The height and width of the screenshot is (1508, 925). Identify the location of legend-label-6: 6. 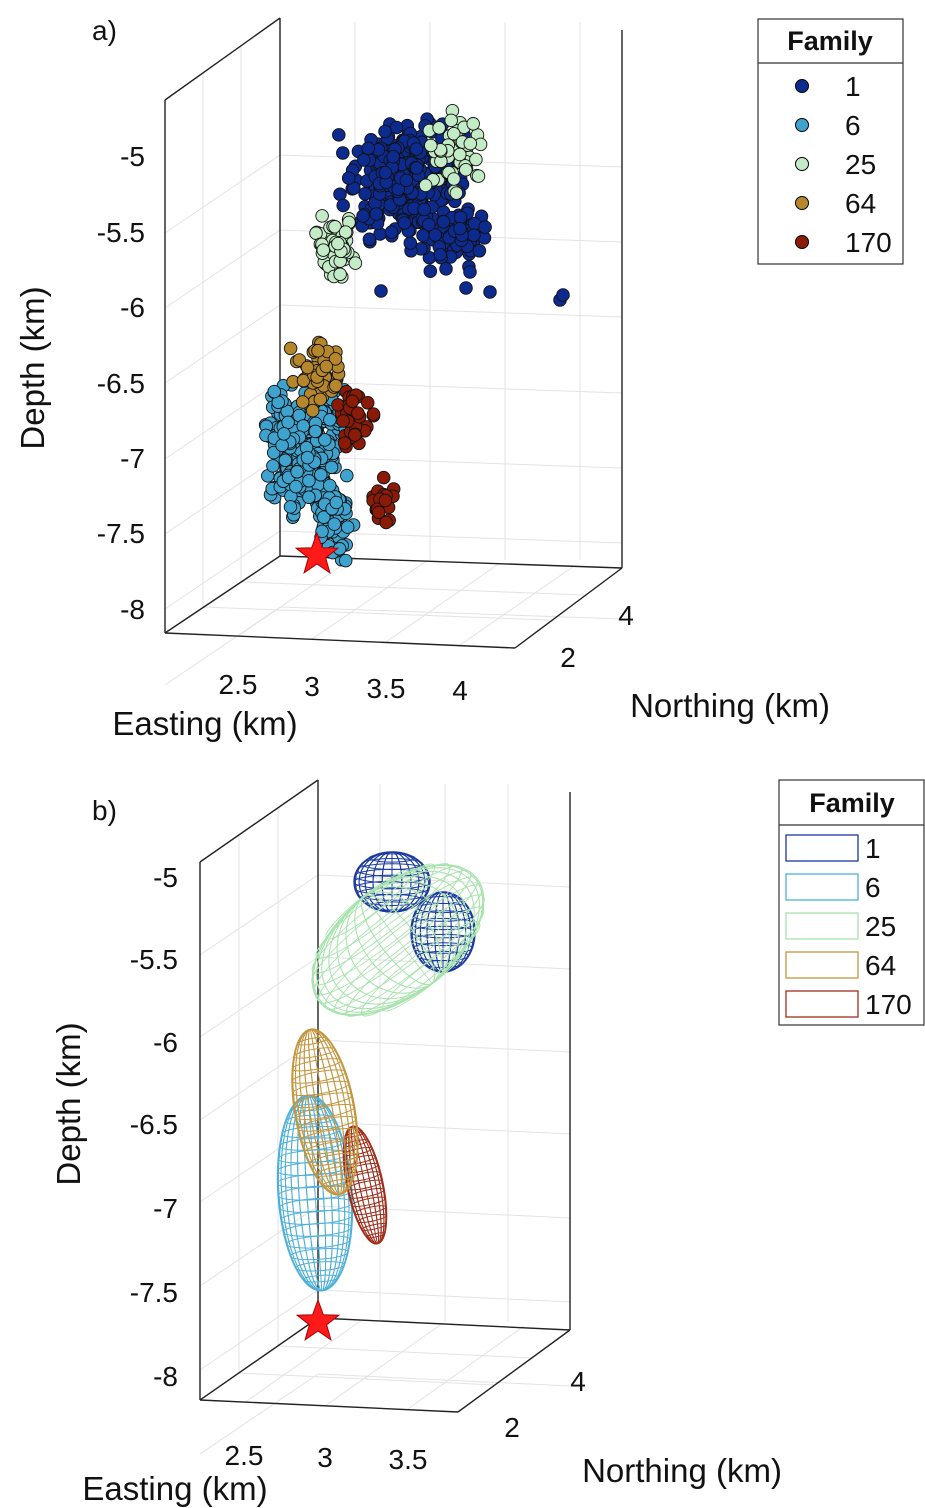
(853, 125).